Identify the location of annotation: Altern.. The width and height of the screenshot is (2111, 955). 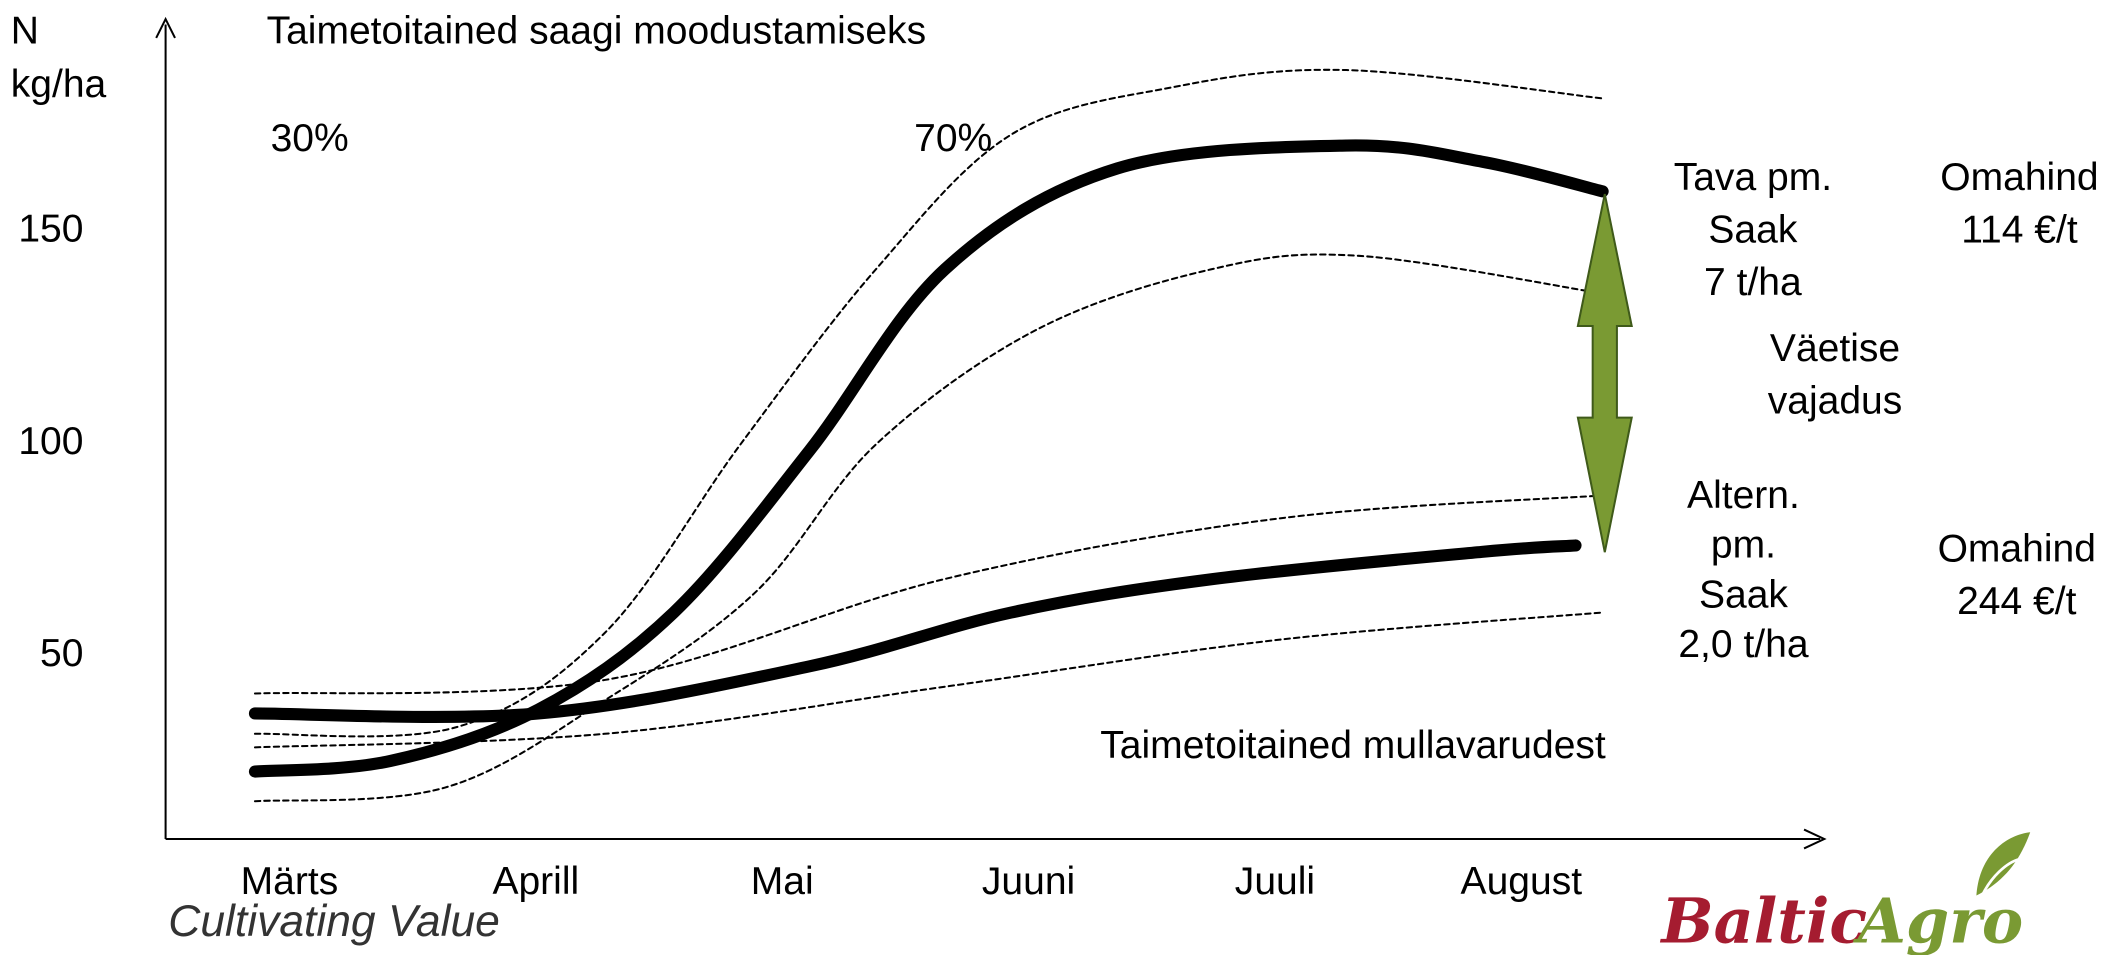
(1743, 495).